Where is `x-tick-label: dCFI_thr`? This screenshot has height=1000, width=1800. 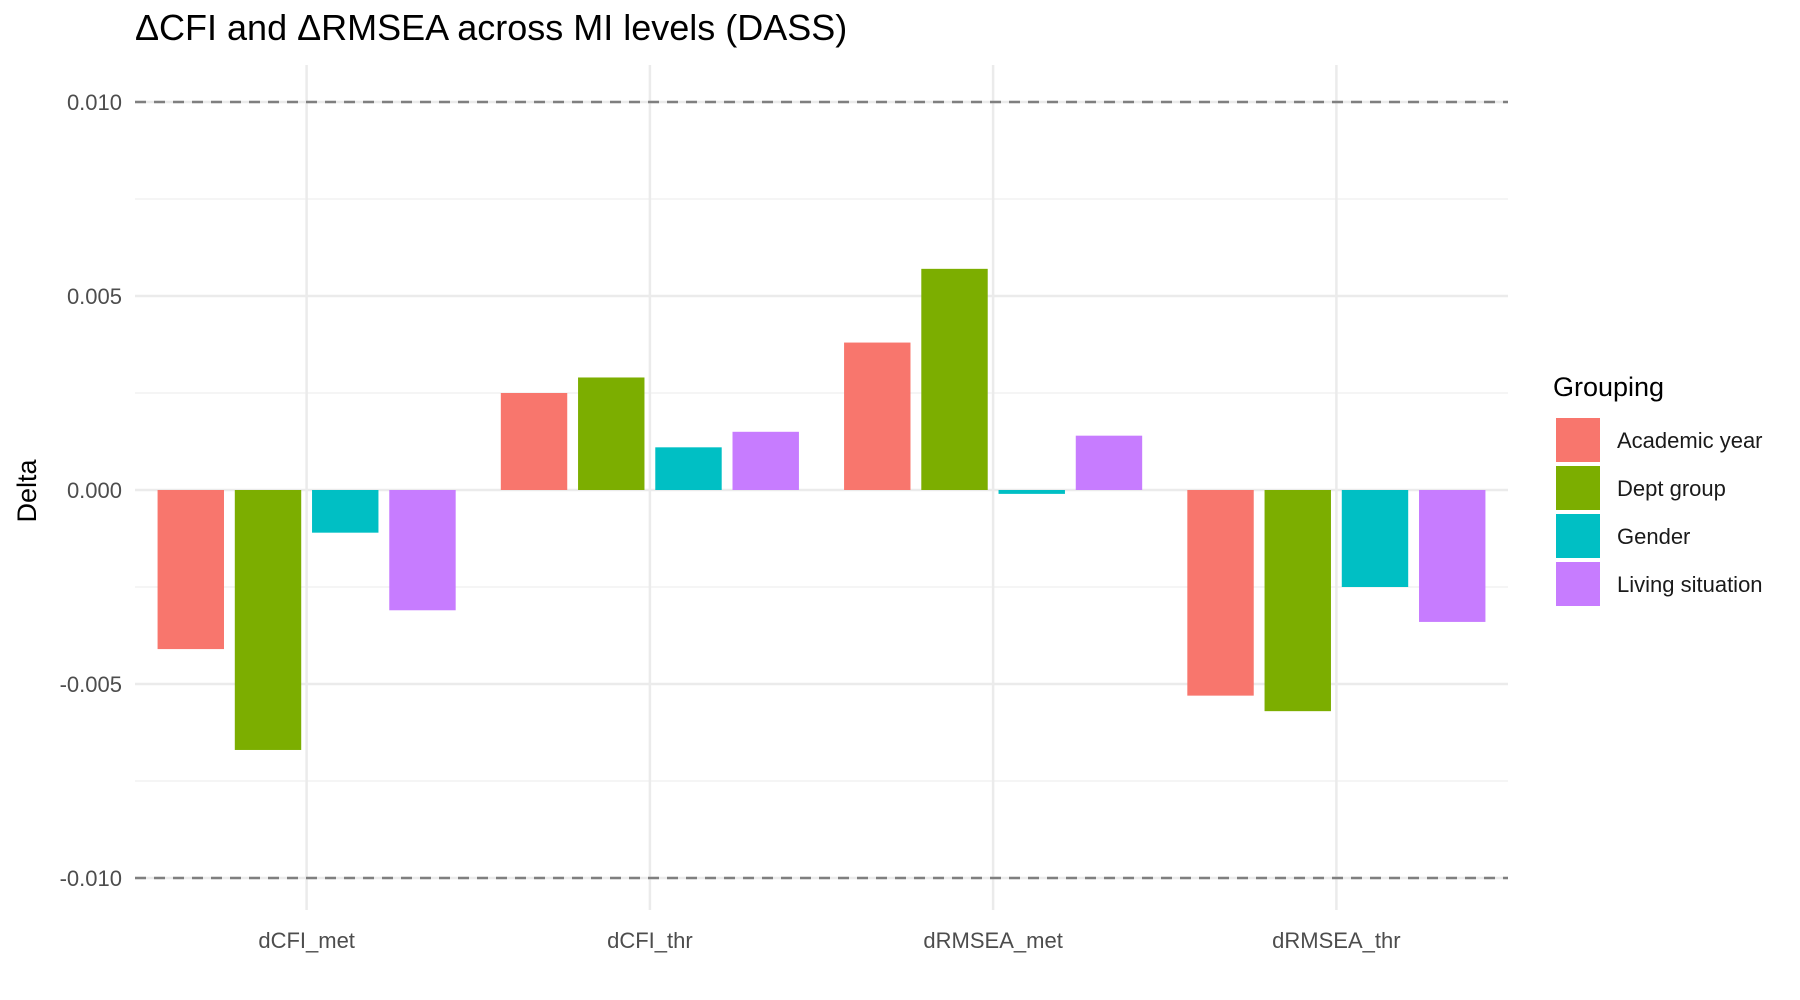 x-tick-label: dCFI_thr is located at coordinates (650, 940).